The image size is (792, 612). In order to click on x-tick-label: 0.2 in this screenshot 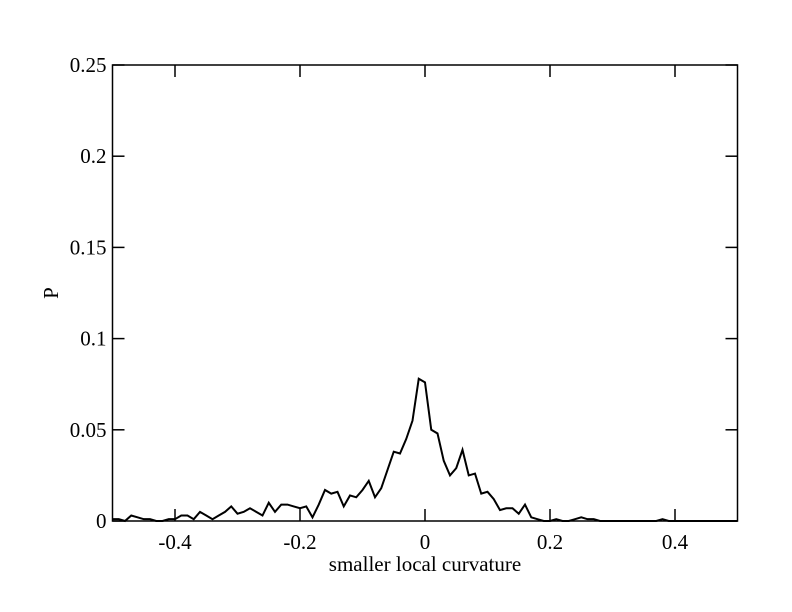, I will do `click(550, 542)`.